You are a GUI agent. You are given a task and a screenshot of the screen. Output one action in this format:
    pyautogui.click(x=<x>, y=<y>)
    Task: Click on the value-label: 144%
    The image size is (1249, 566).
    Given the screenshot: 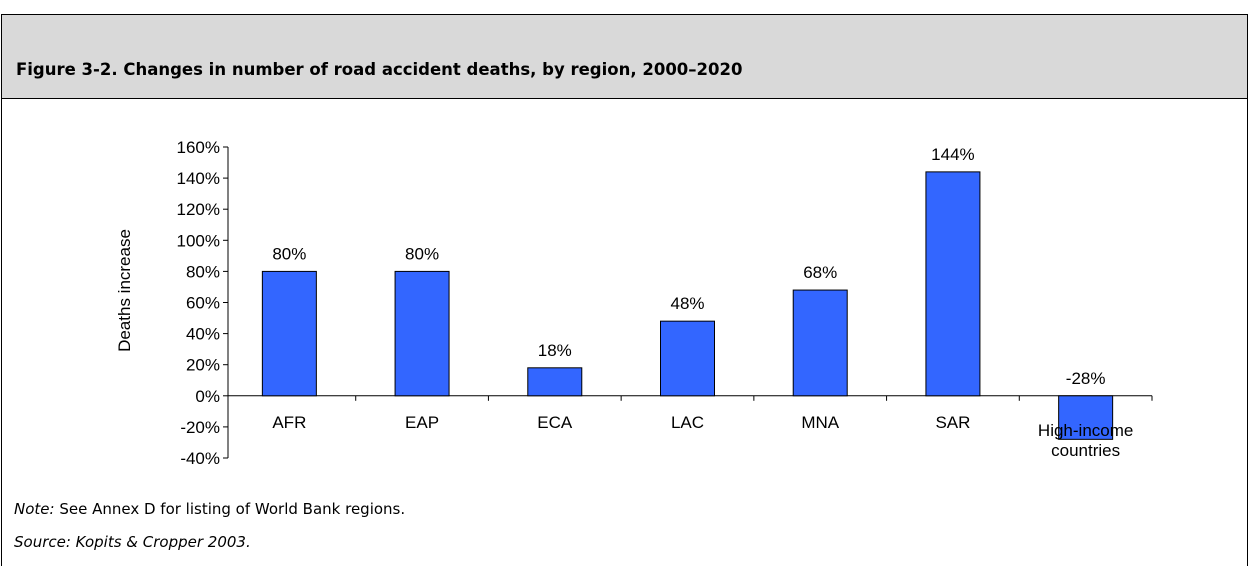 What is the action you would take?
    pyautogui.click(x=952, y=154)
    